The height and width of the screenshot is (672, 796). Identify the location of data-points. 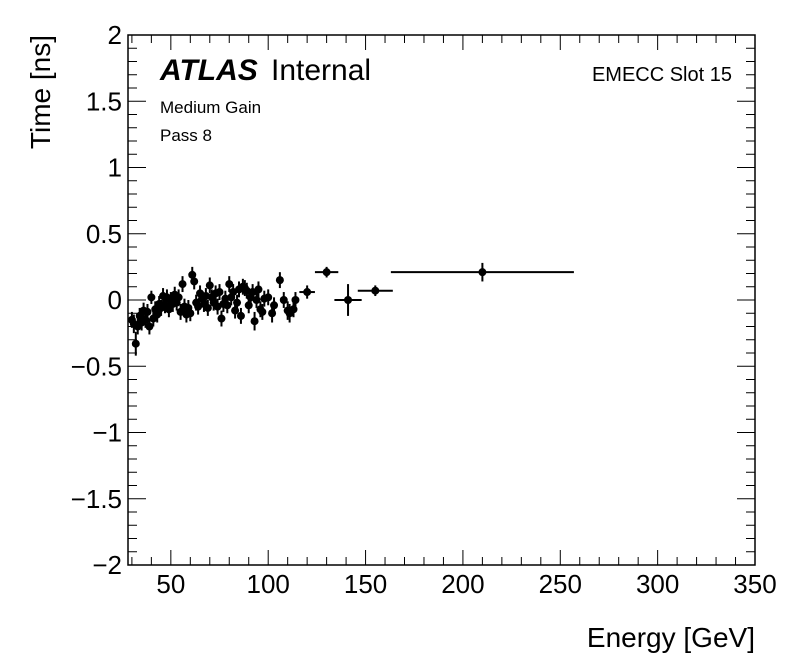
(350, 309).